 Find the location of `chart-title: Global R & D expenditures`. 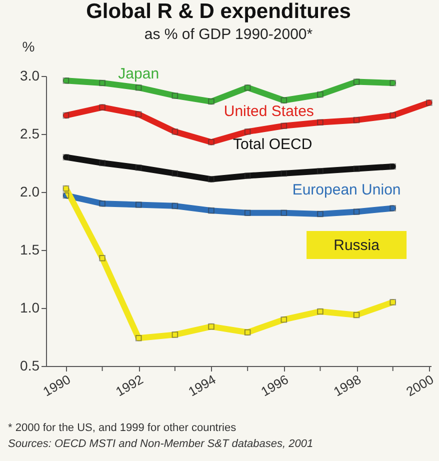

chart-title: Global R & D expenditures is located at coordinates (218, 11).